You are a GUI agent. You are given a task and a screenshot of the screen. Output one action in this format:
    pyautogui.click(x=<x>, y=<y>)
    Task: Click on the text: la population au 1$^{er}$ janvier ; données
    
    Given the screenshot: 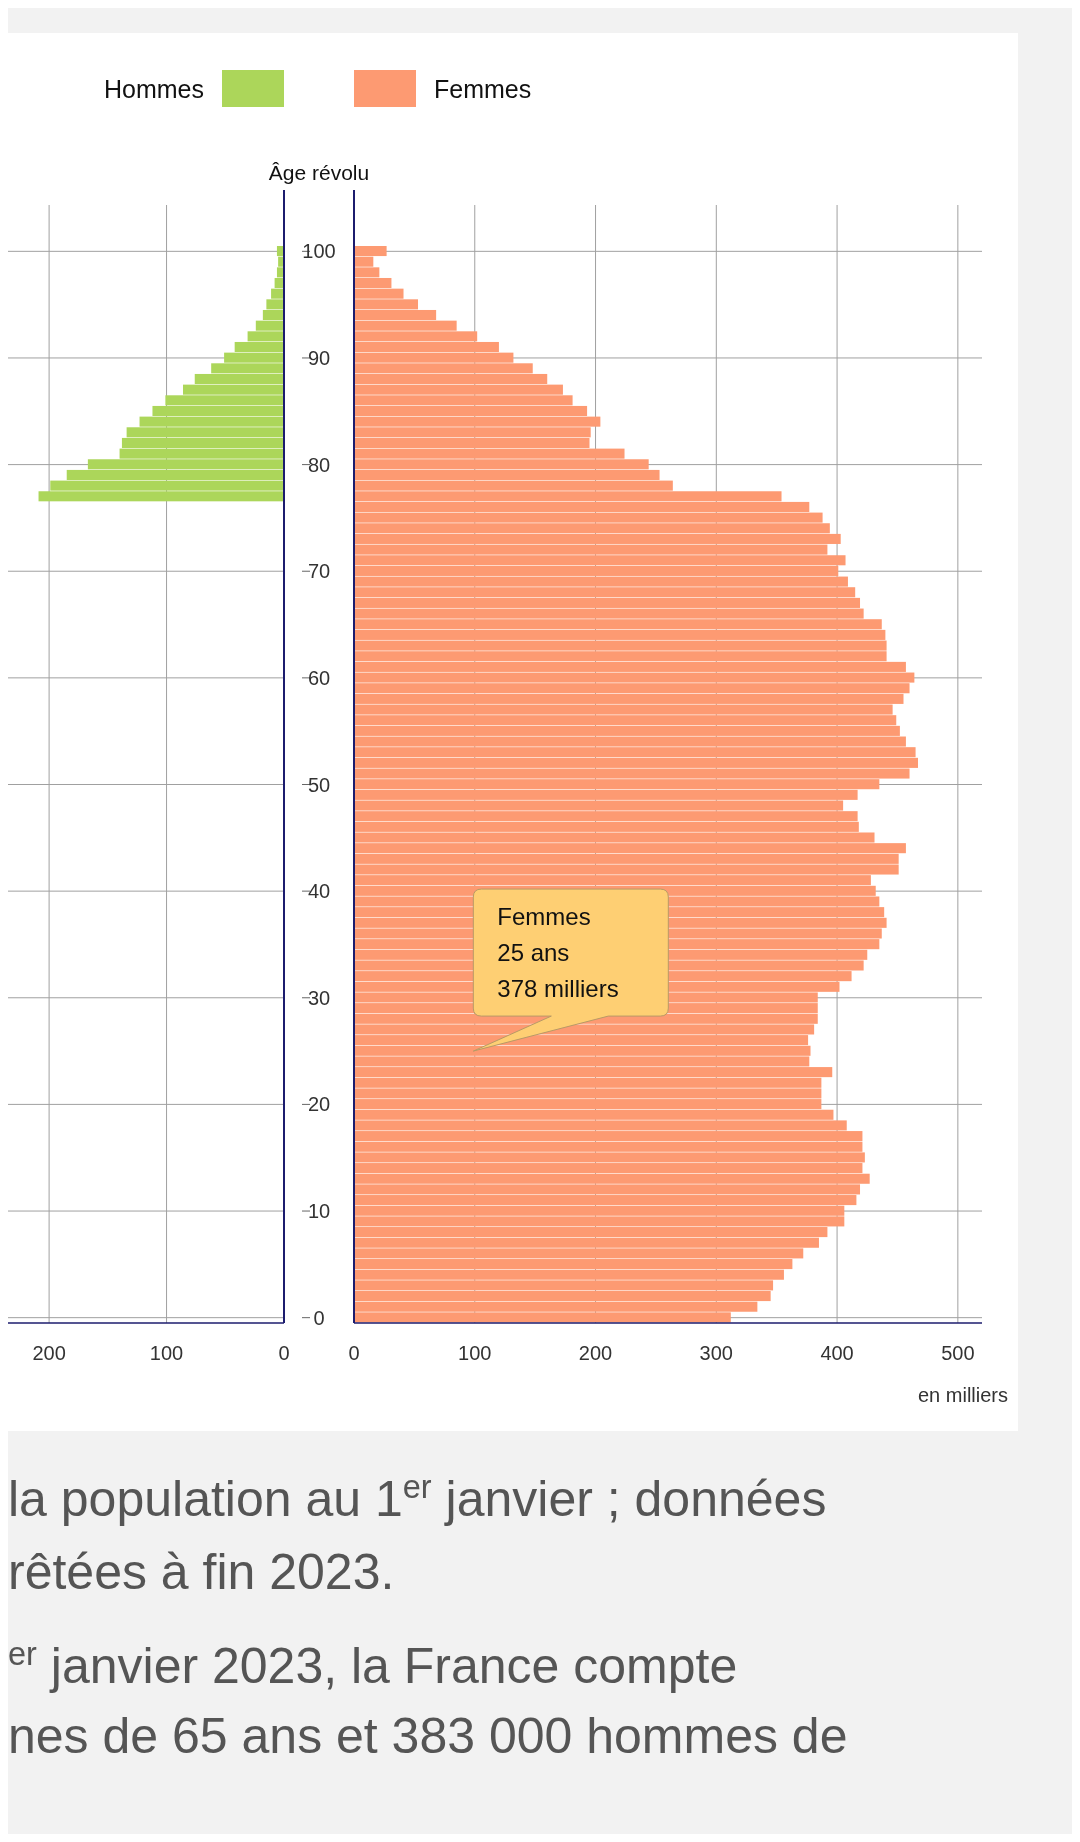 What is the action you would take?
    pyautogui.click(x=417, y=1498)
    